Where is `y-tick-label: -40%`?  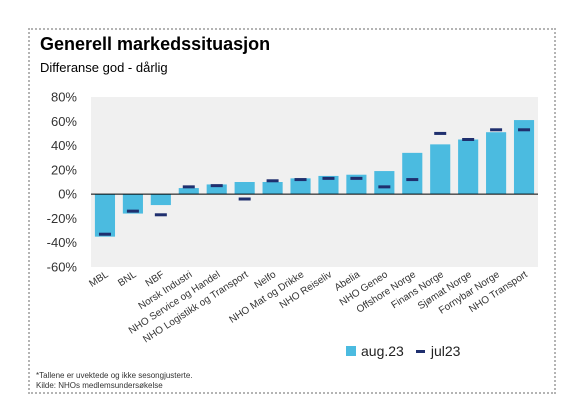 y-tick-label: -40% is located at coordinates (62, 242).